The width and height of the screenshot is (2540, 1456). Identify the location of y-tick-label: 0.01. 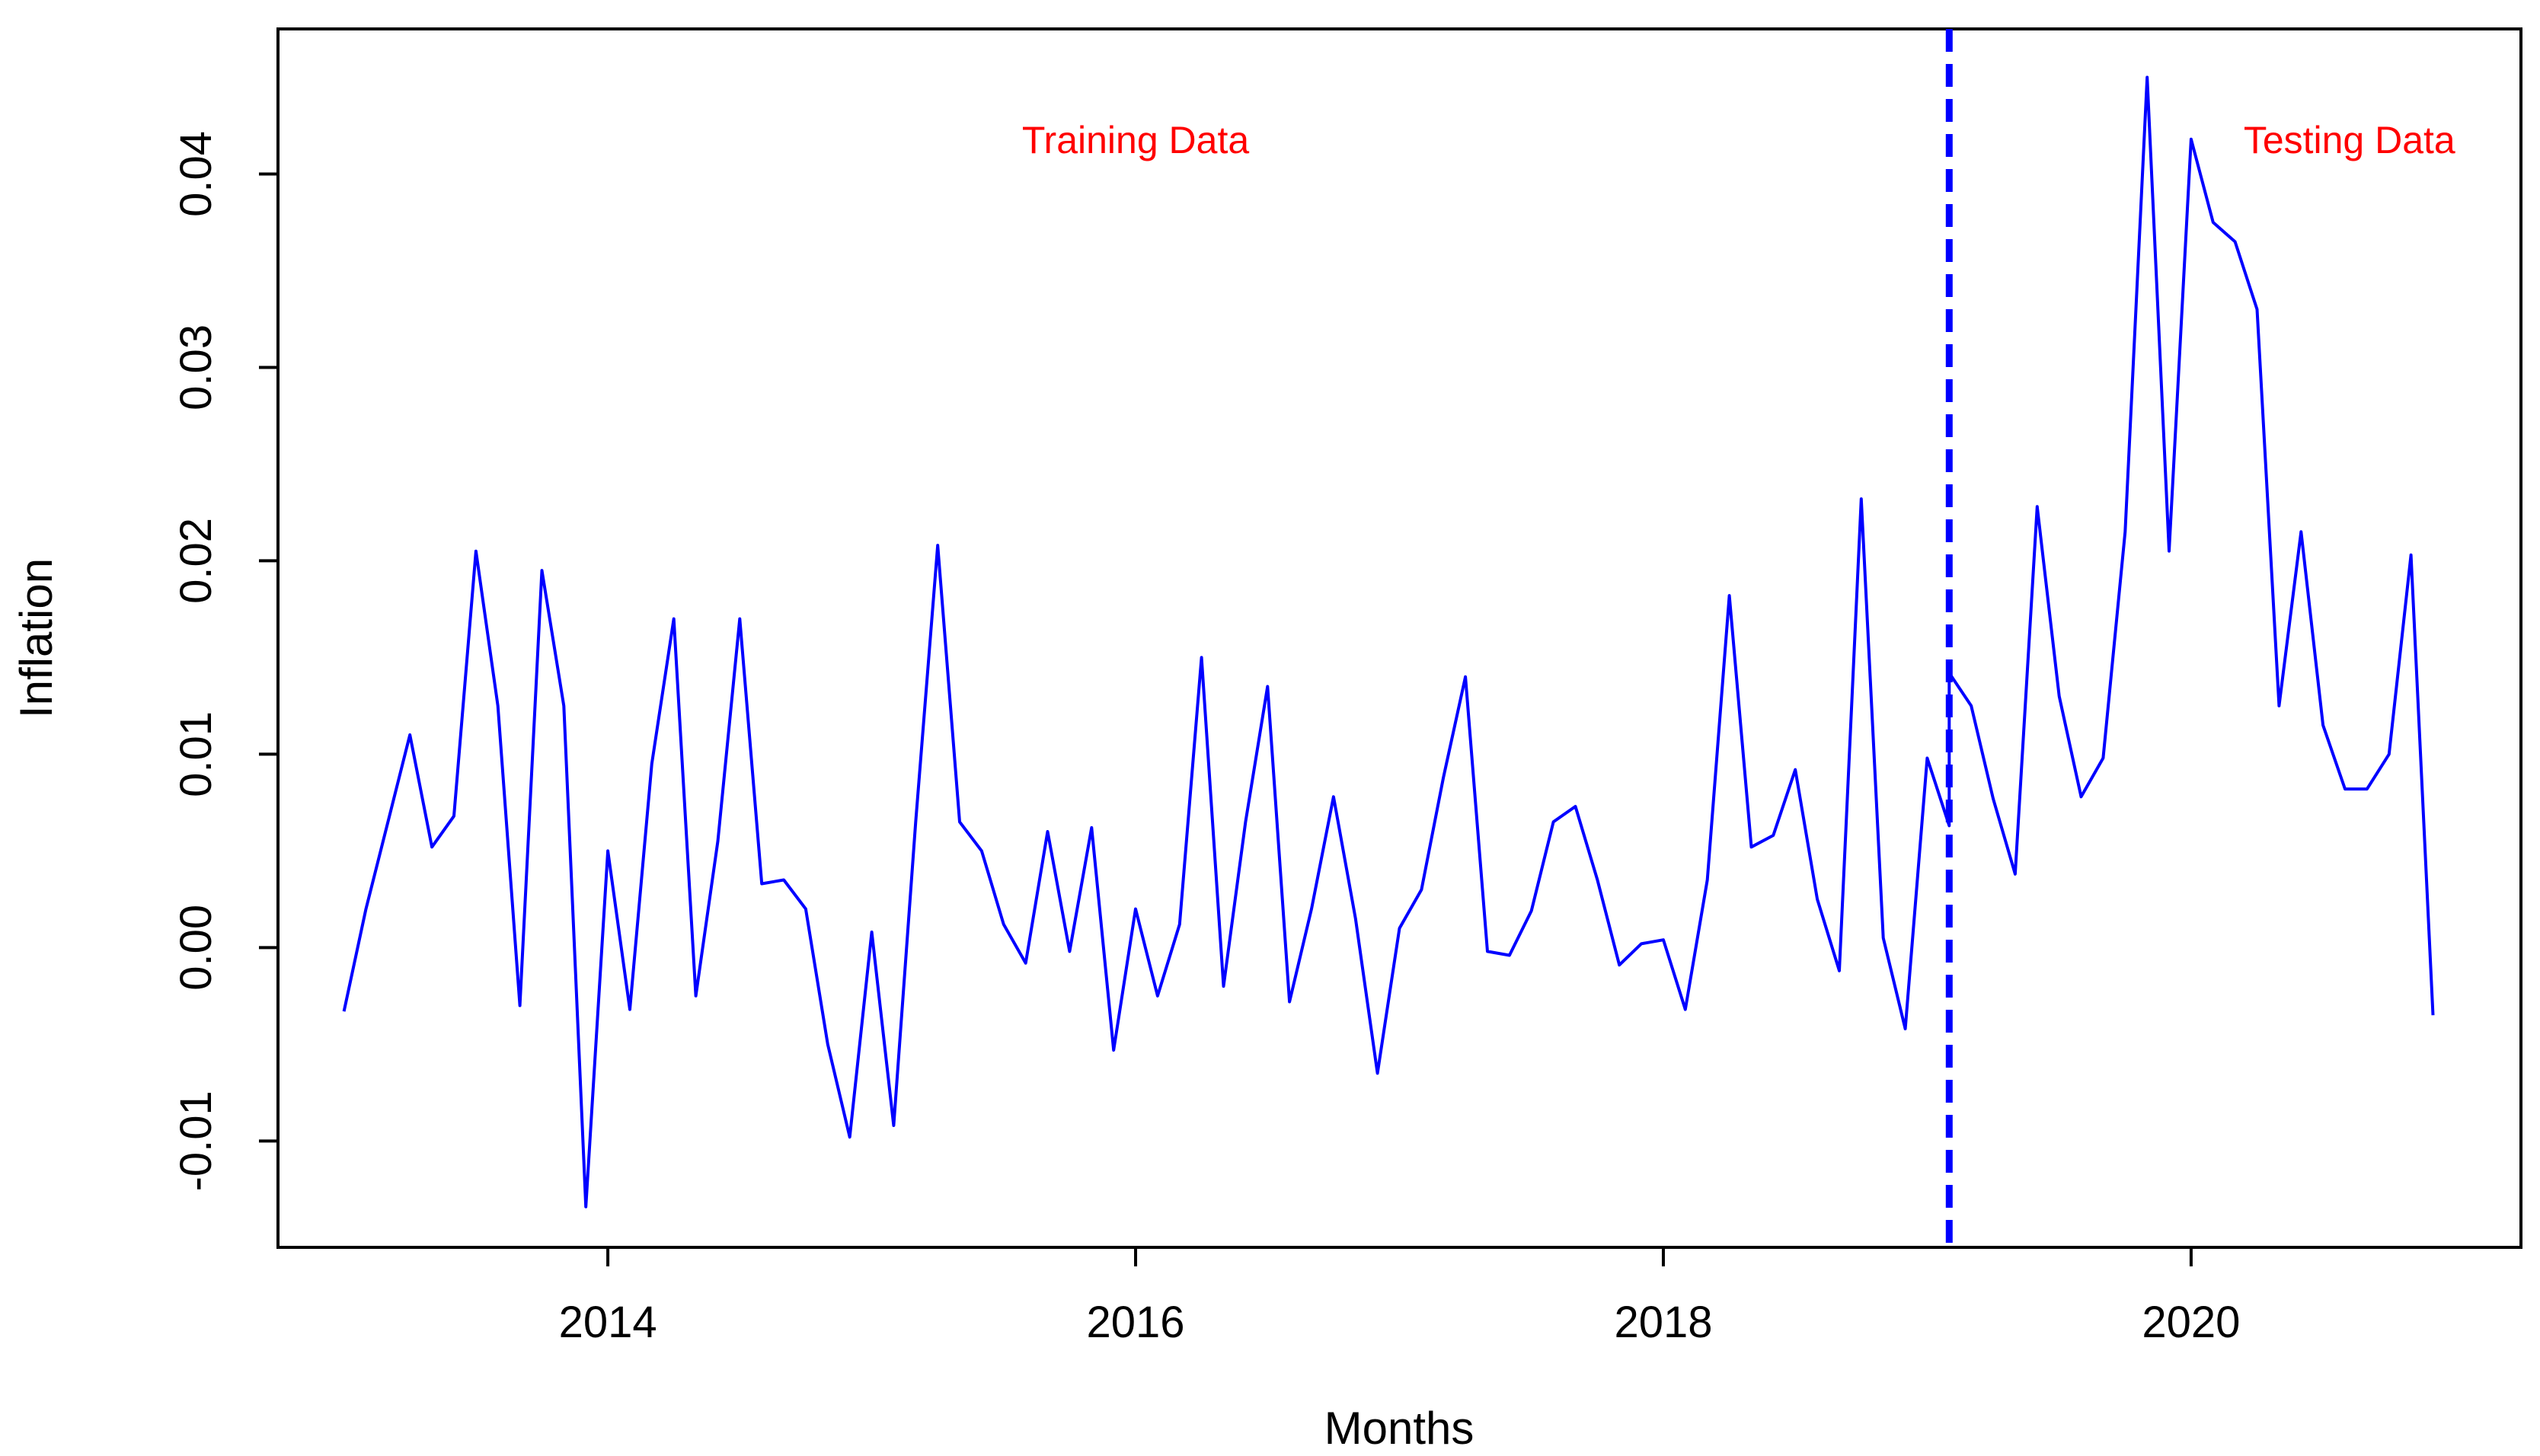
(196, 754).